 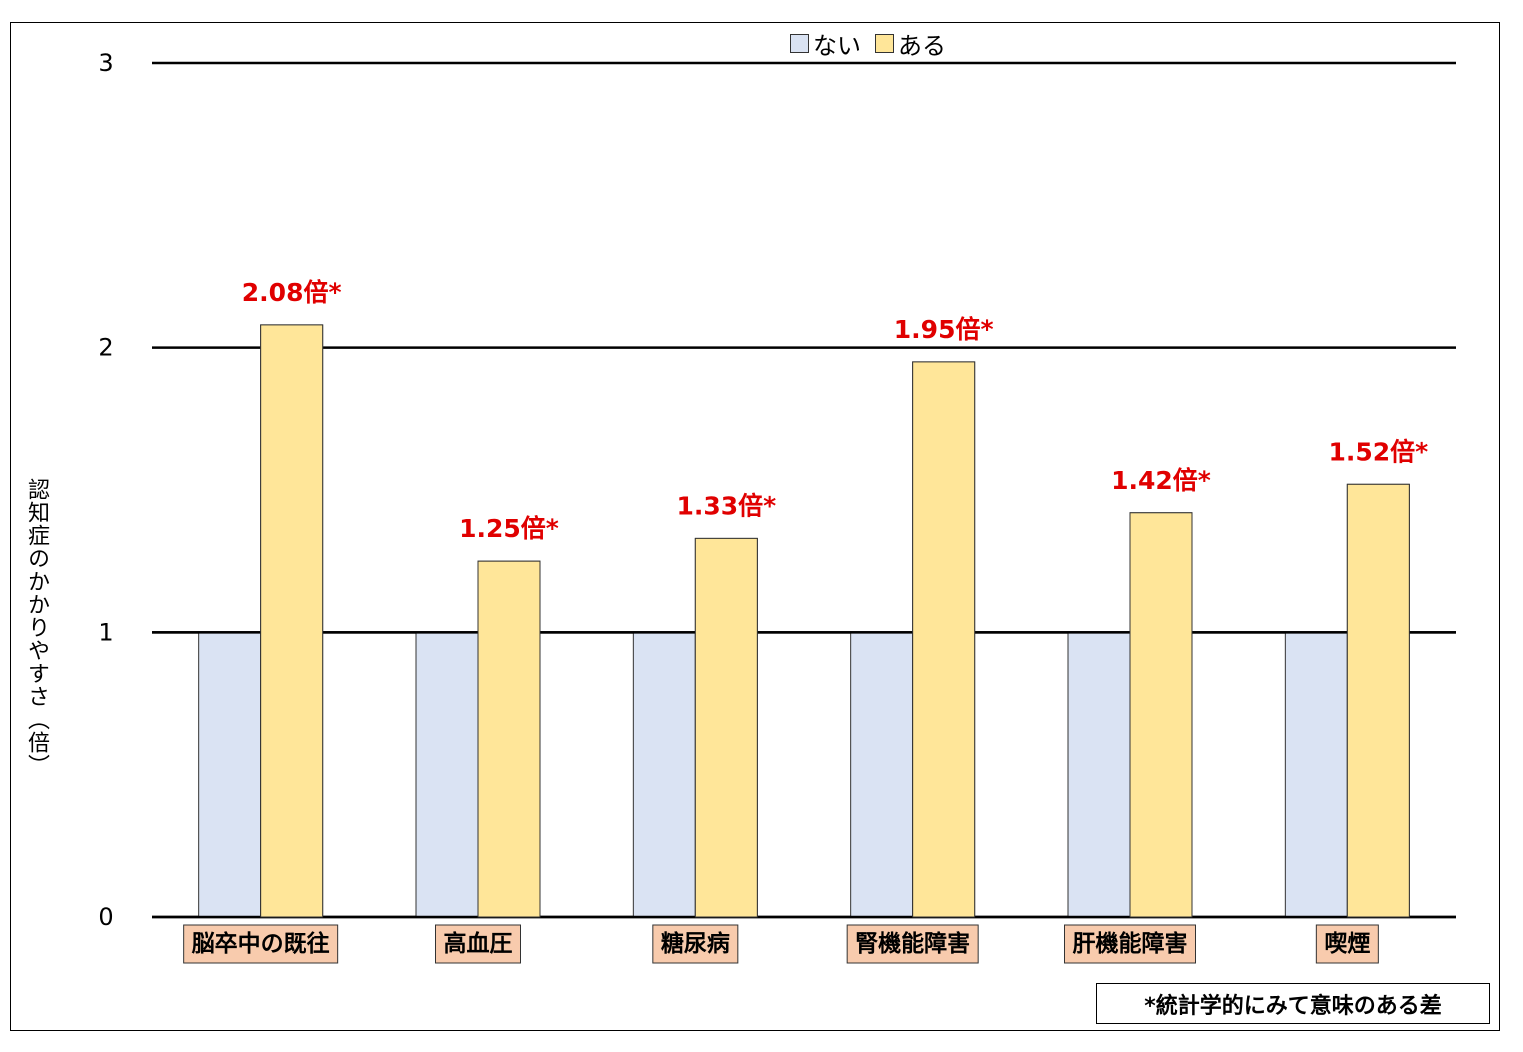 I want to click on x-tick-label-3: 腎機能障害, so click(x=912, y=943).